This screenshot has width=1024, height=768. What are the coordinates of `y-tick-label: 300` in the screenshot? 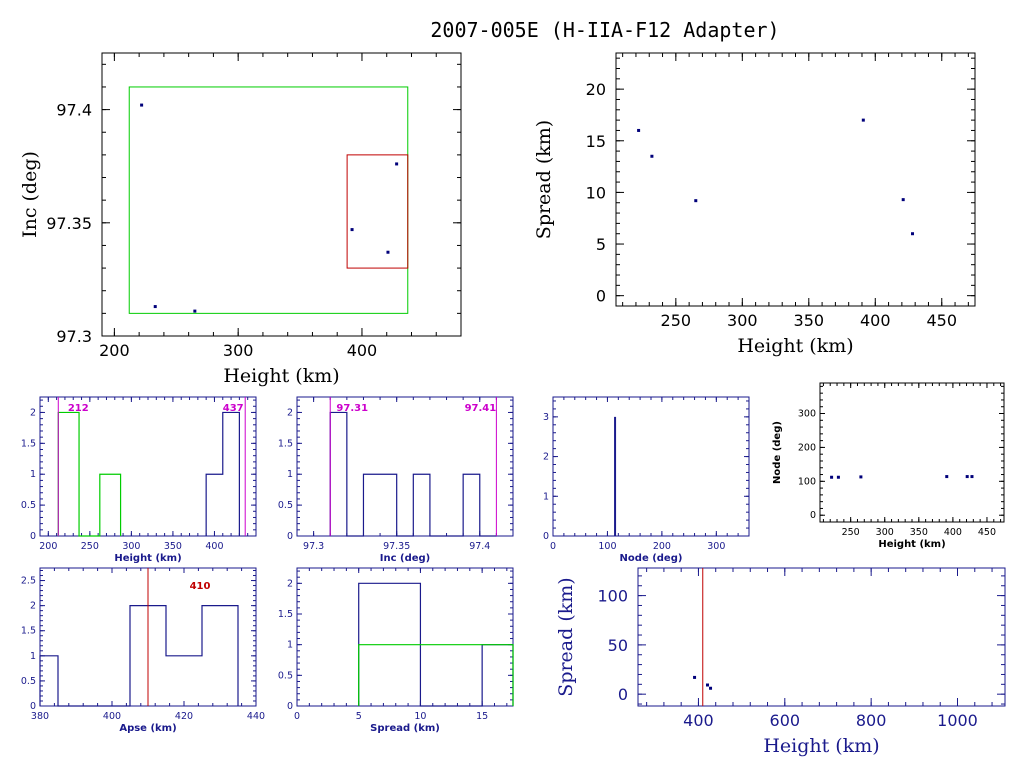 It's located at (807, 414).